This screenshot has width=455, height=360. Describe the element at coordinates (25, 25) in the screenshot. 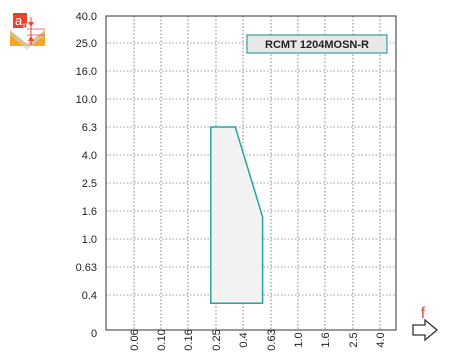

I see `svg-text: p` at that location.